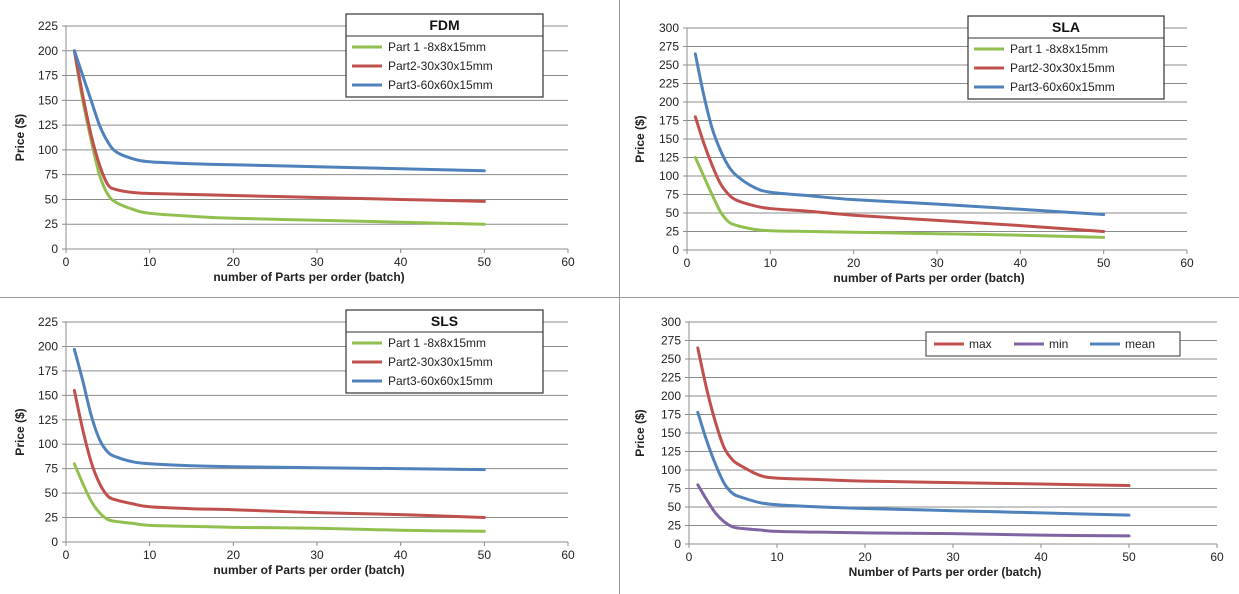 The height and width of the screenshot is (594, 1239). I want to click on chart-title: SLA, so click(1066, 27).